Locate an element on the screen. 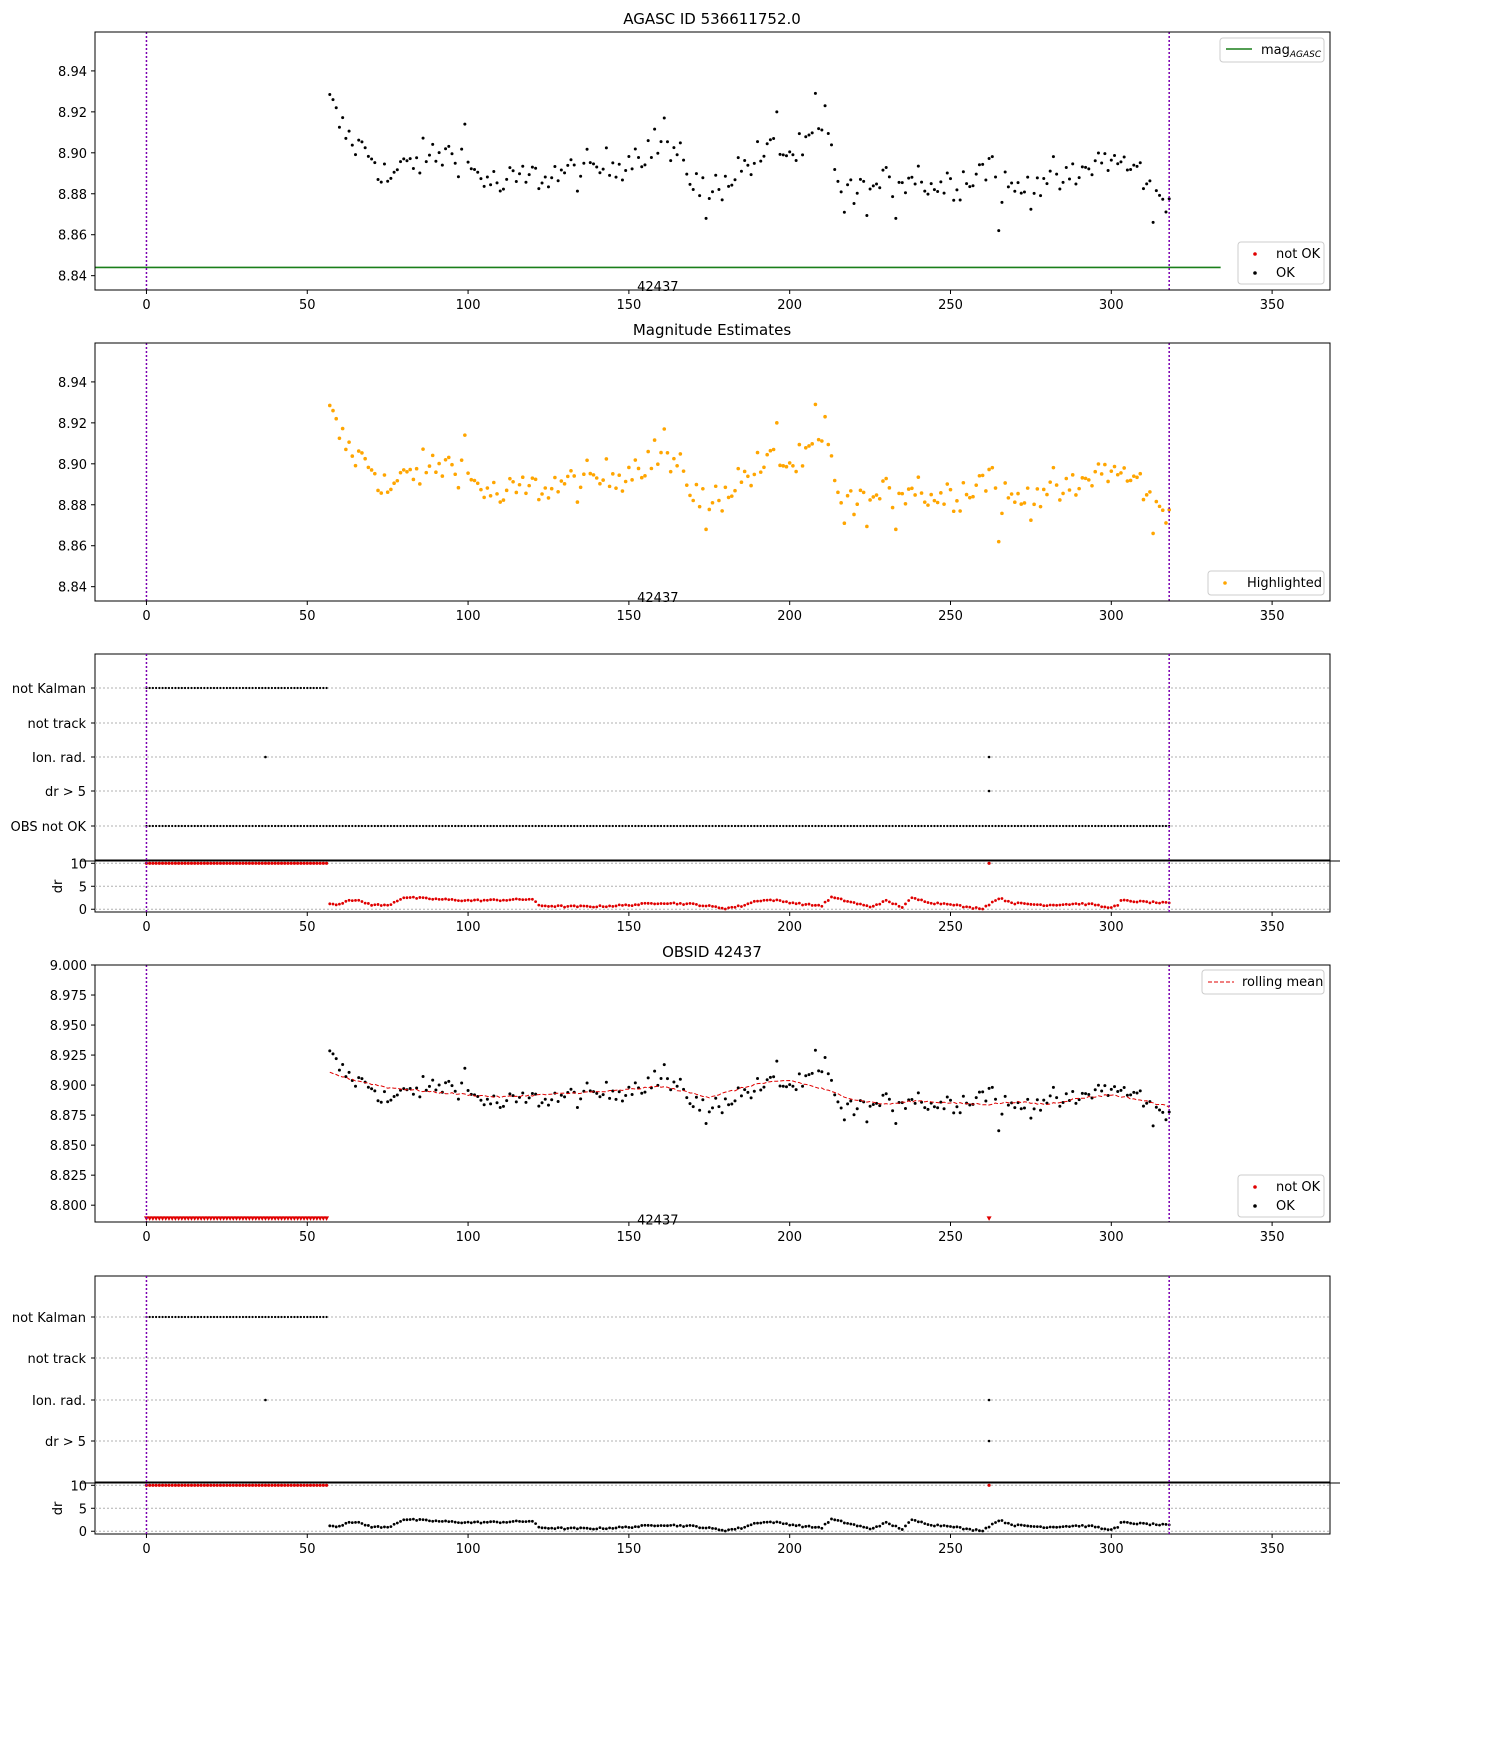 This screenshot has width=1500, height=1750. x-tick-label: 100 is located at coordinates (468, 1549).